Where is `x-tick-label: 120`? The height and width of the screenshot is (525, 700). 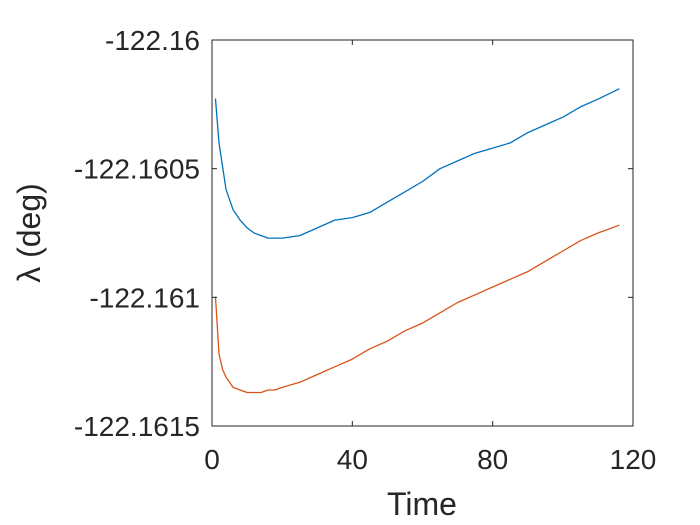
x-tick-label: 120 is located at coordinates (633, 459).